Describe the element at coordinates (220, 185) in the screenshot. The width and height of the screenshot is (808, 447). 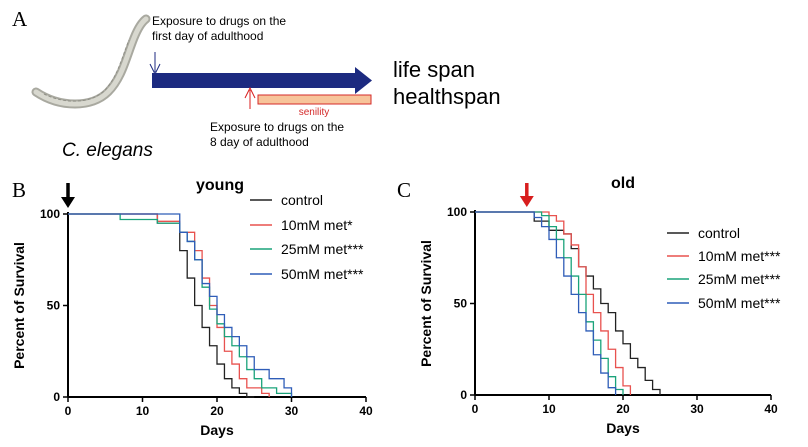
I see `chart-title: young` at that location.